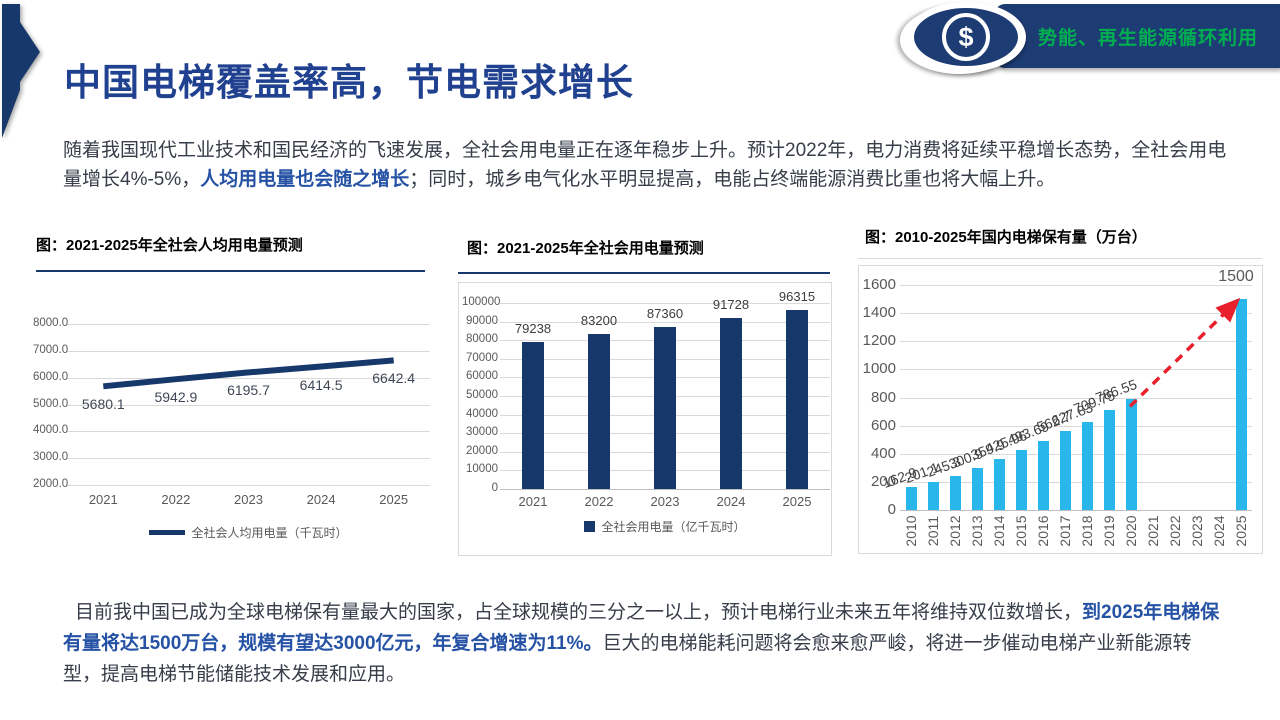 The width and height of the screenshot is (1280, 720). What do you see at coordinates (731, 305) in the screenshot?
I see `data-label: 91728` at bounding box center [731, 305].